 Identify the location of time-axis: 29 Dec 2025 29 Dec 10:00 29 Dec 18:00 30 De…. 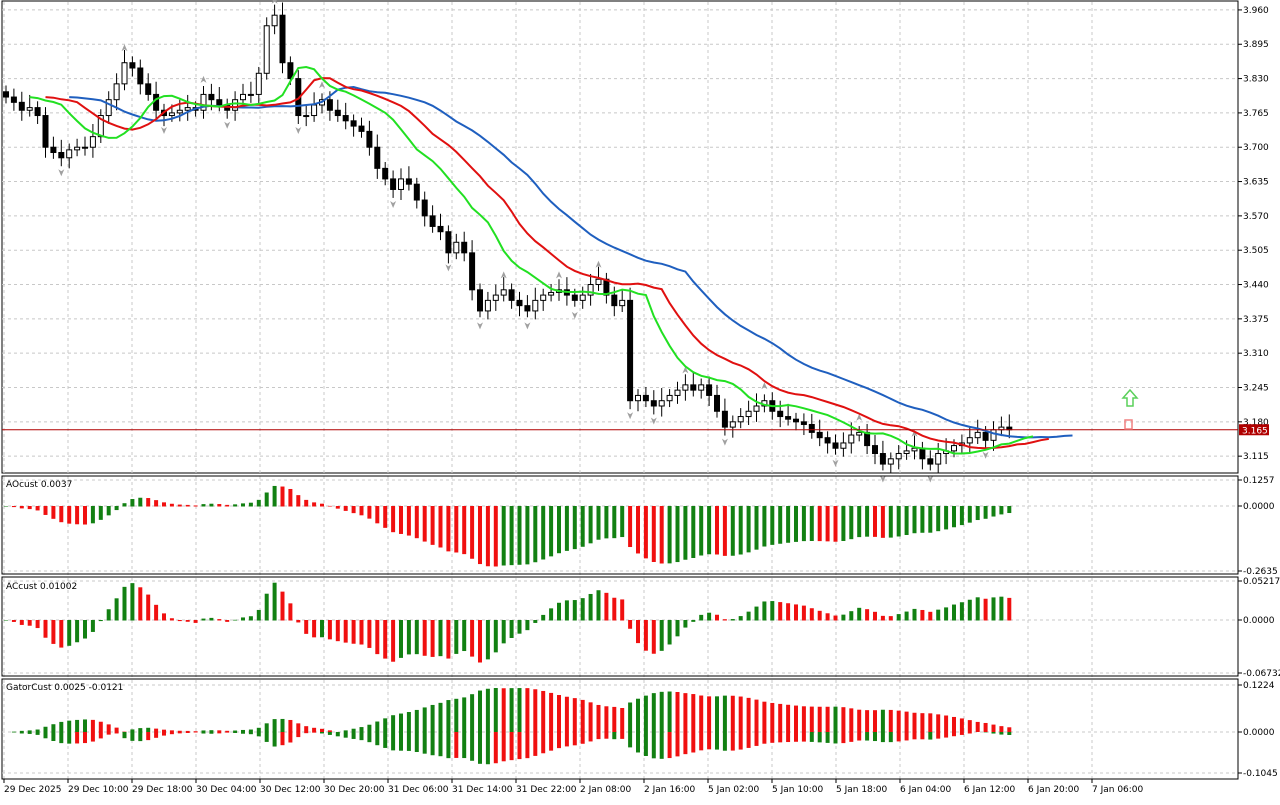
(620, 786).